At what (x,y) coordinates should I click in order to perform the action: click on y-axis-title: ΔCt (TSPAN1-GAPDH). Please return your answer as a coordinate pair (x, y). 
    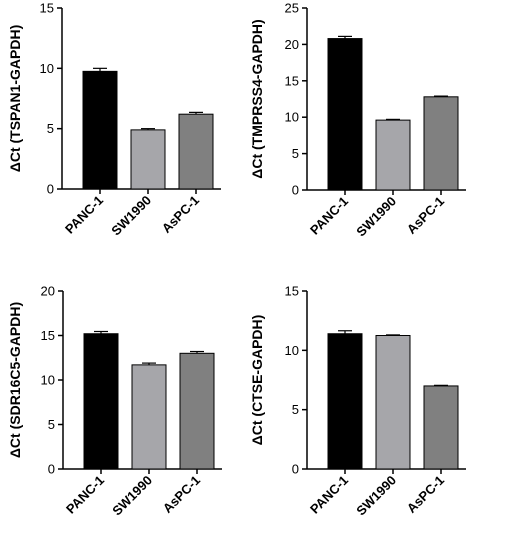
    Looking at the image, I should click on (15, 98).